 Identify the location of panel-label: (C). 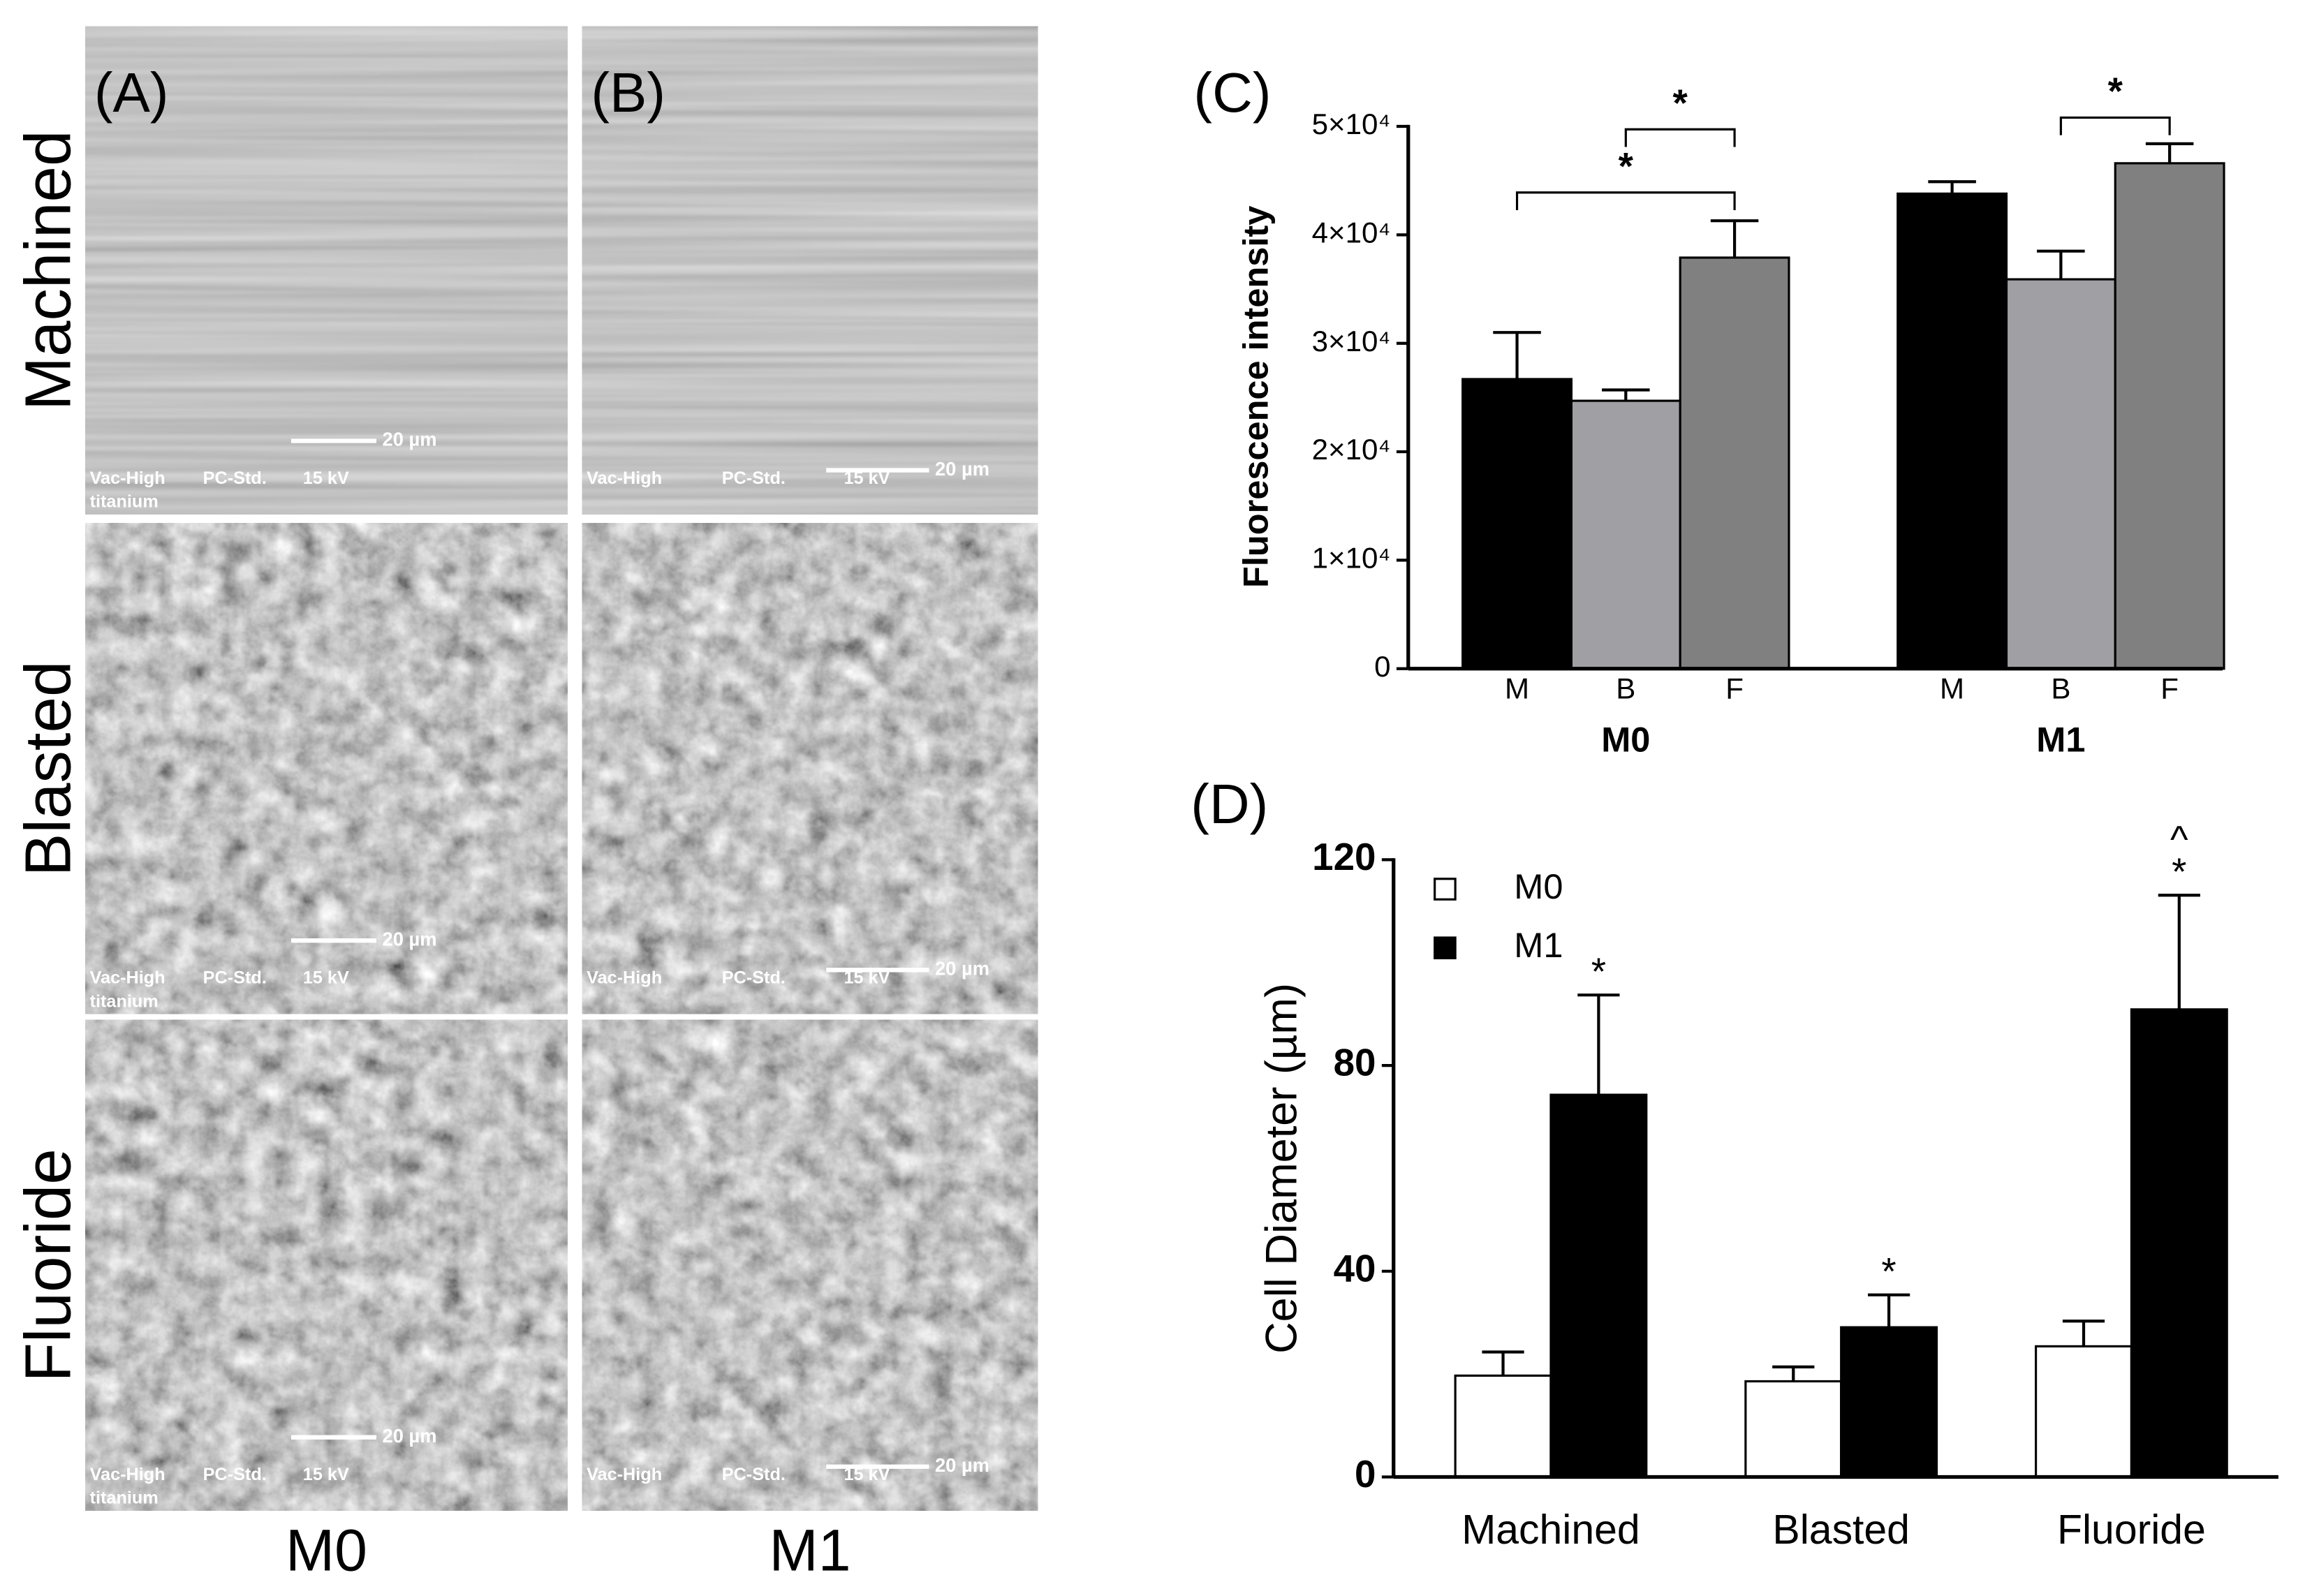
(1232, 92).